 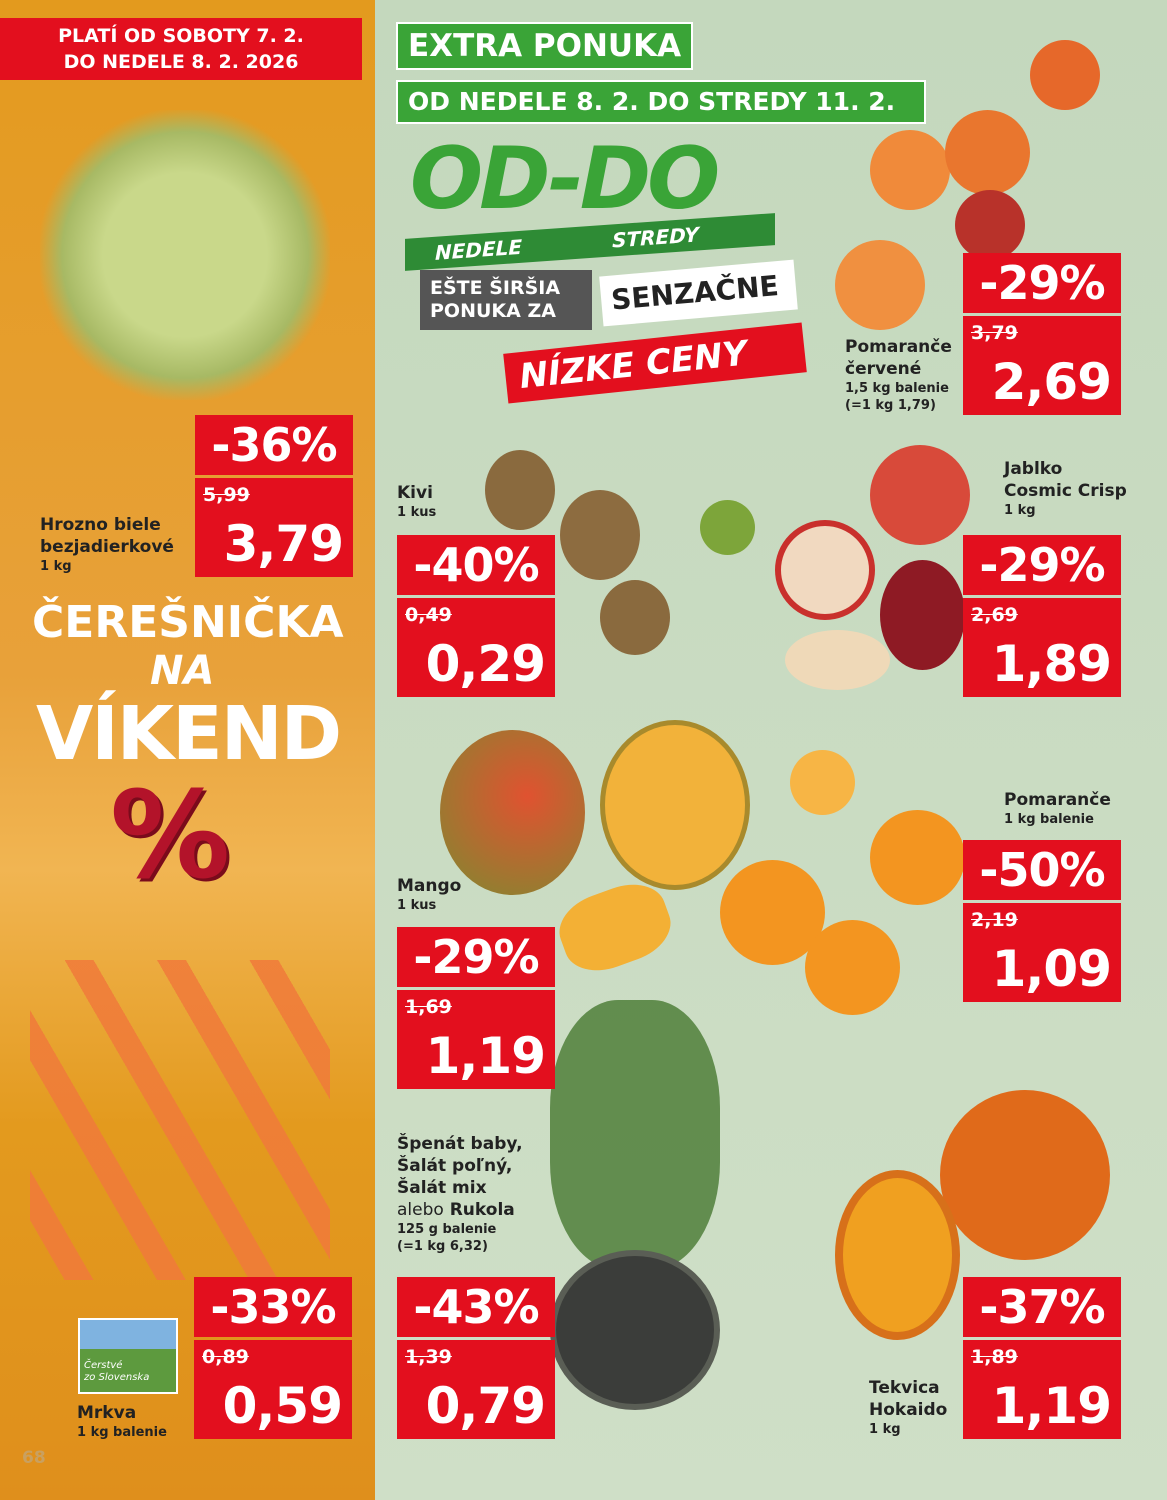 I want to click on validity-line-2: DO NEDELE 8. 2. 2026, so click(x=181, y=62).